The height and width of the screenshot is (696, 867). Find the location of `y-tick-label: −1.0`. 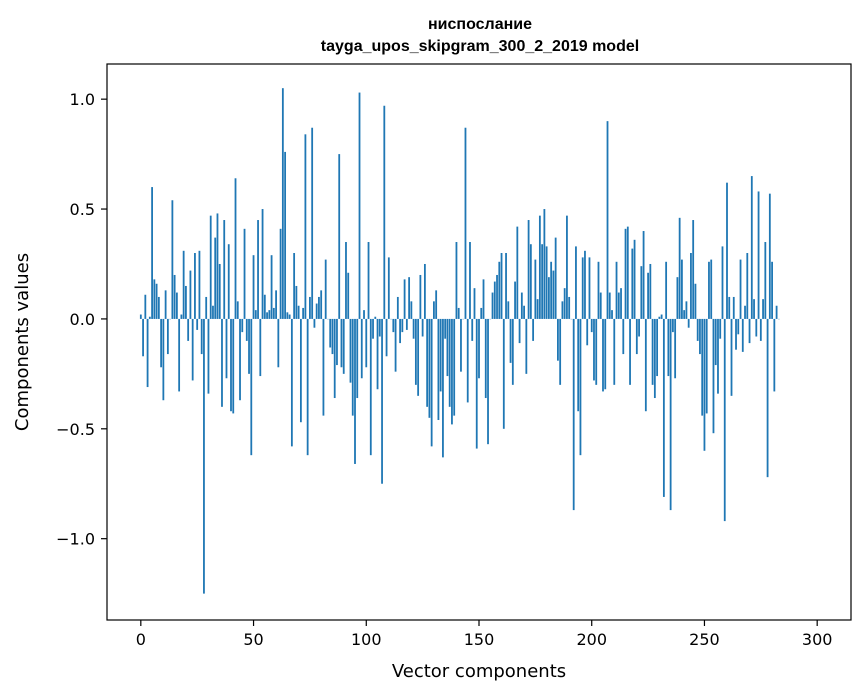

y-tick-label: −1.0 is located at coordinates (75, 539).